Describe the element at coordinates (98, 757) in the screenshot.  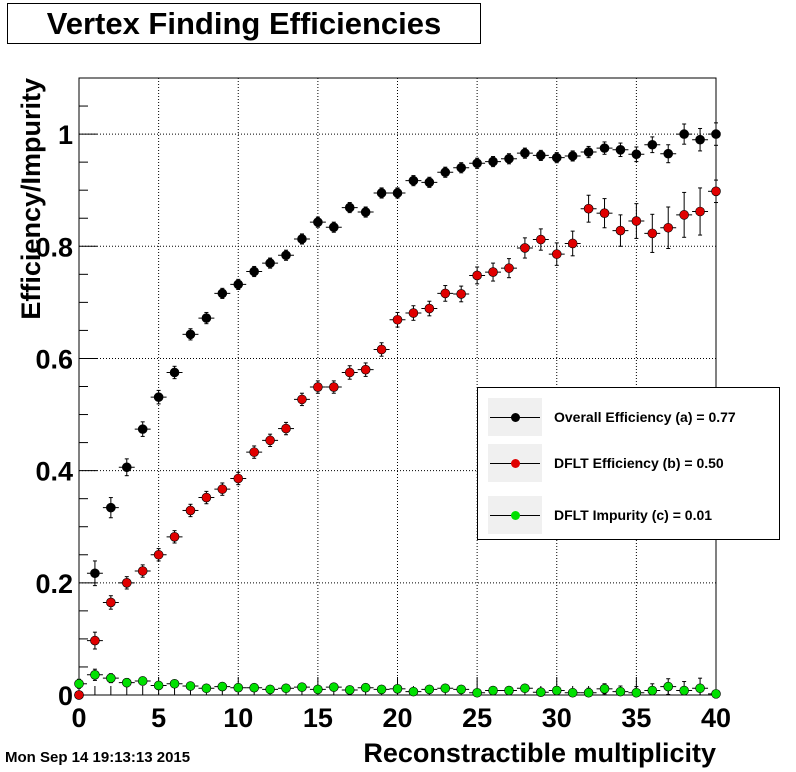
I see `timestamp: Mon Sep 14 19:13:13 2015` at that location.